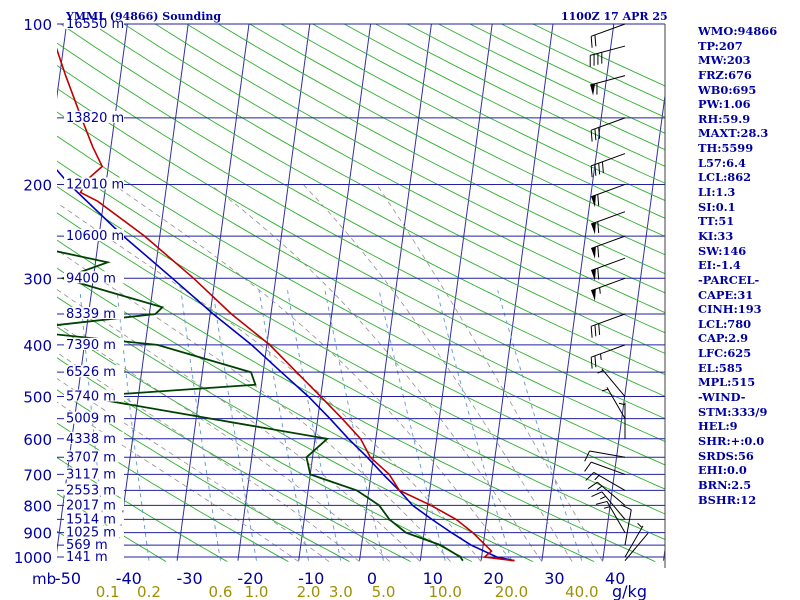 The height and width of the screenshot is (600, 800). Describe the element at coordinates (433, 578) in the screenshot. I see `temperature-tick-label: 10` at that location.